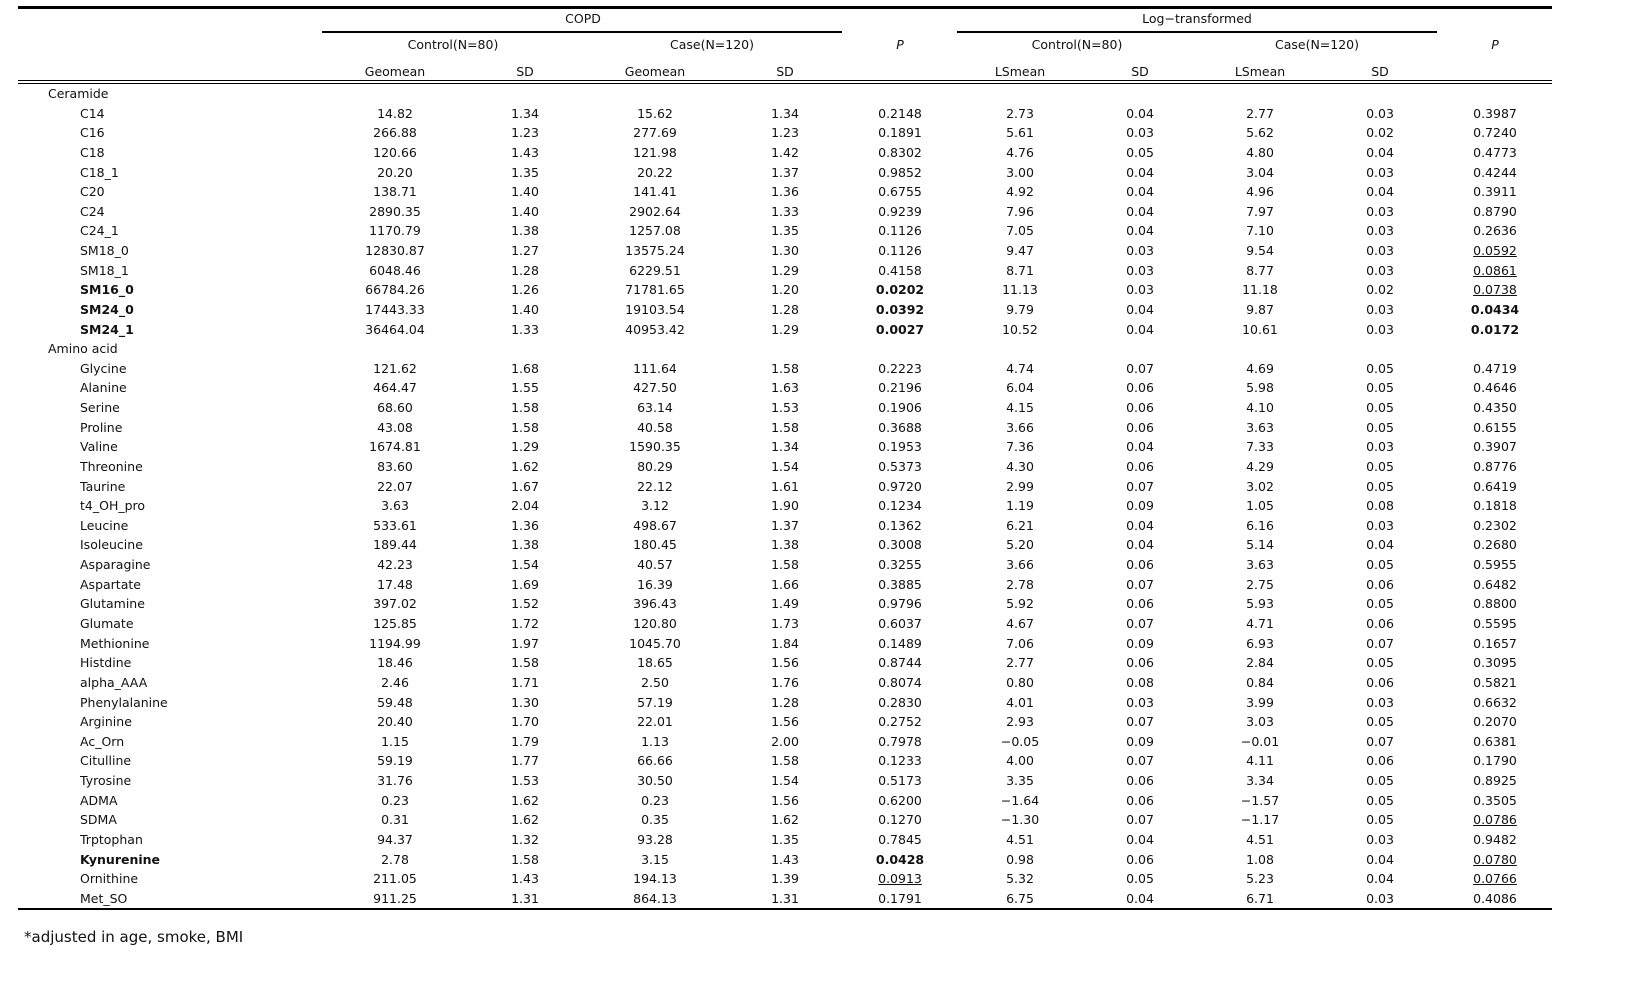 Image resolution: width=1652 pixels, height=1006 pixels. What do you see at coordinates (655, 859) in the screenshot?
I see `cell: 3.15` at bounding box center [655, 859].